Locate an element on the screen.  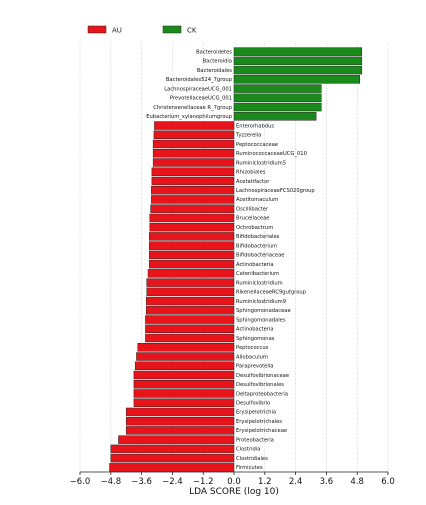
x-tick-label: 4.8 is located at coordinates (357, 482).